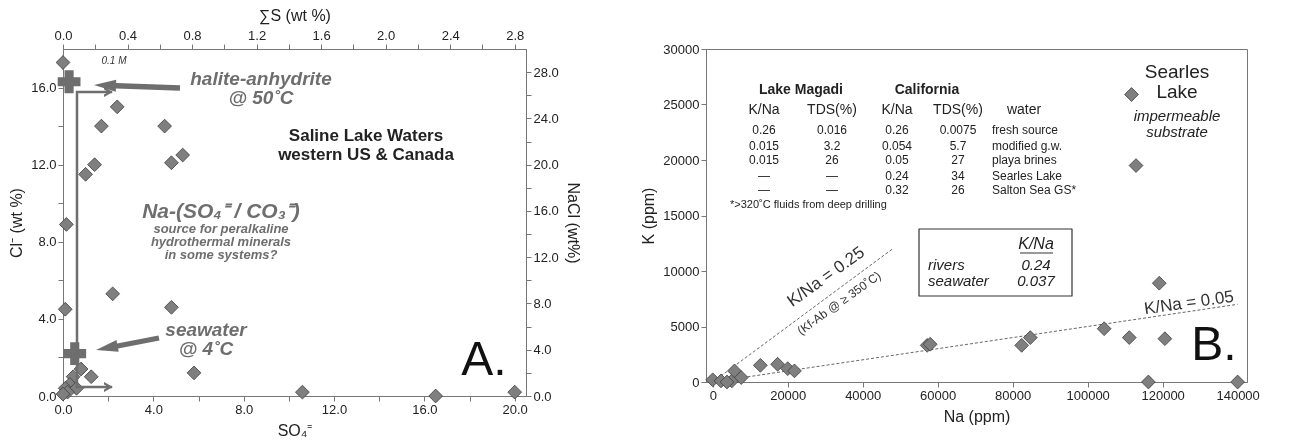 The image size is (1290, 441). I want to click on annotation: Saline Lake Waters western US & Canada, so click(366, 144).